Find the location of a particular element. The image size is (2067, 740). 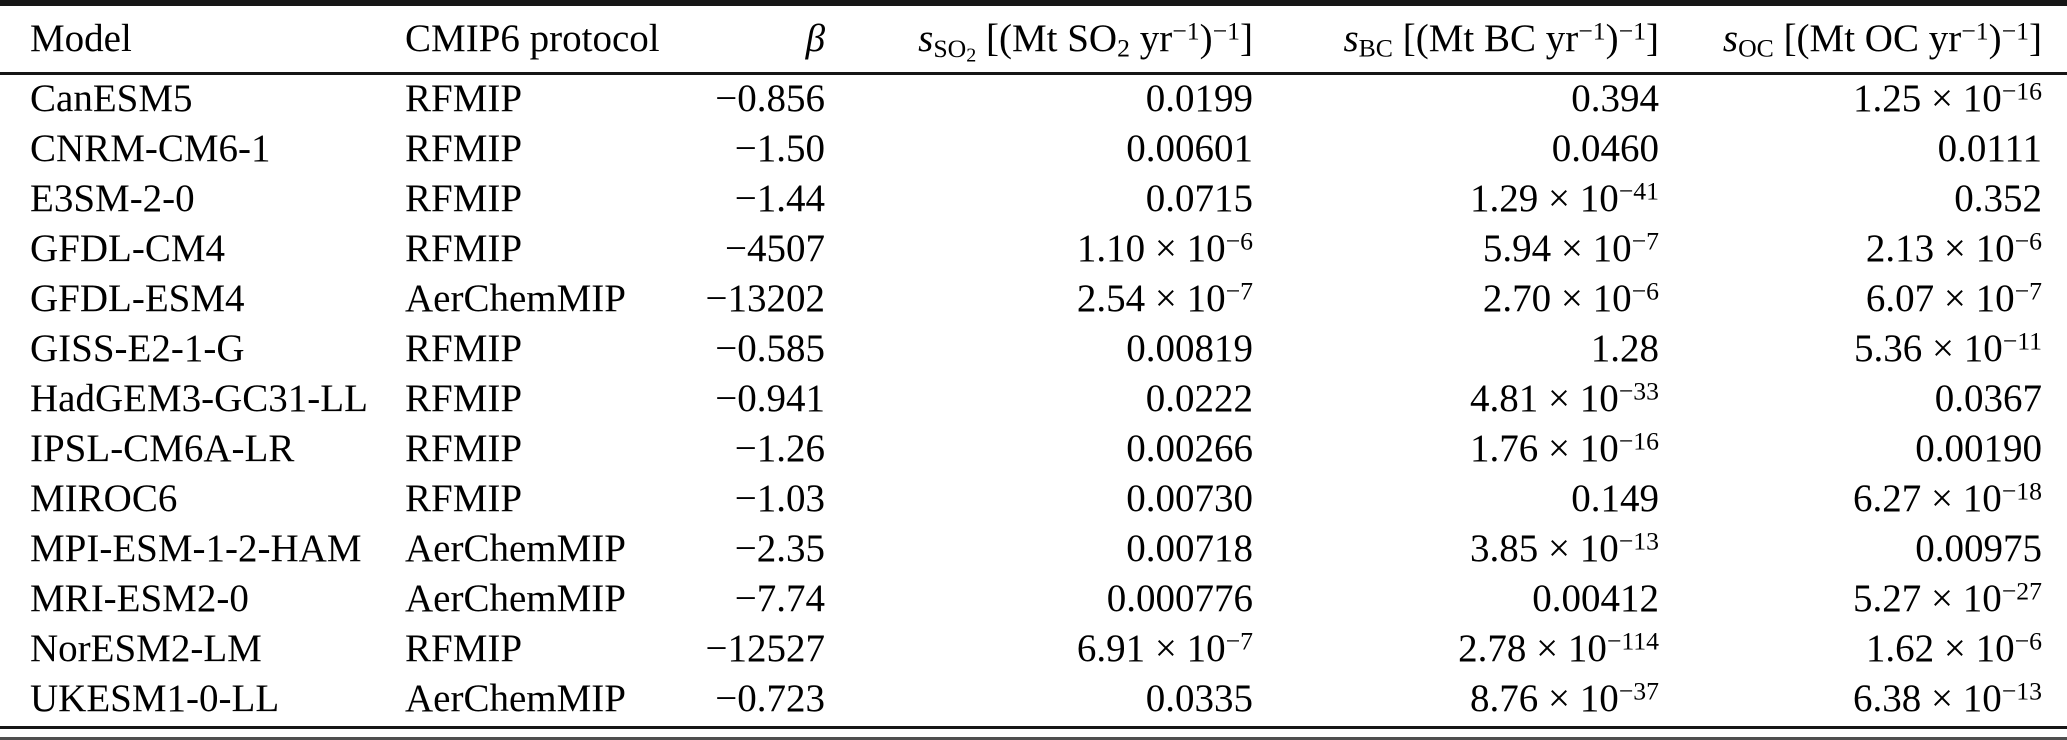

cell-s_bc: 4.81 × 10⁻³³ is located at coordinates (1564, 397).